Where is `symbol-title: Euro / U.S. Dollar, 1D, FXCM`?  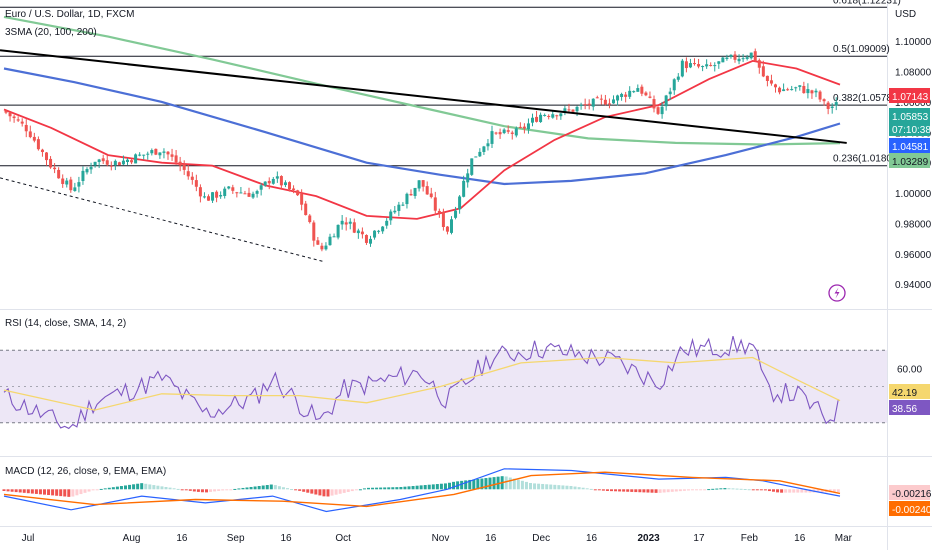 symbol-title: Euro / U.S. Dollar, 1D, FXCM is located at coordinates (69, 14).